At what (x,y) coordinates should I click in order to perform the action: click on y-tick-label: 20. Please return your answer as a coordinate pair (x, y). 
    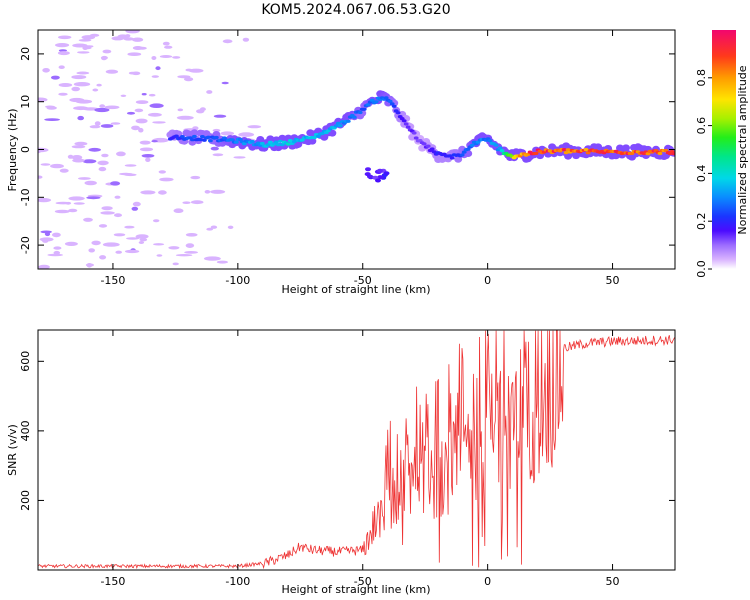
    Looking at the image, I should click on (25, 54).